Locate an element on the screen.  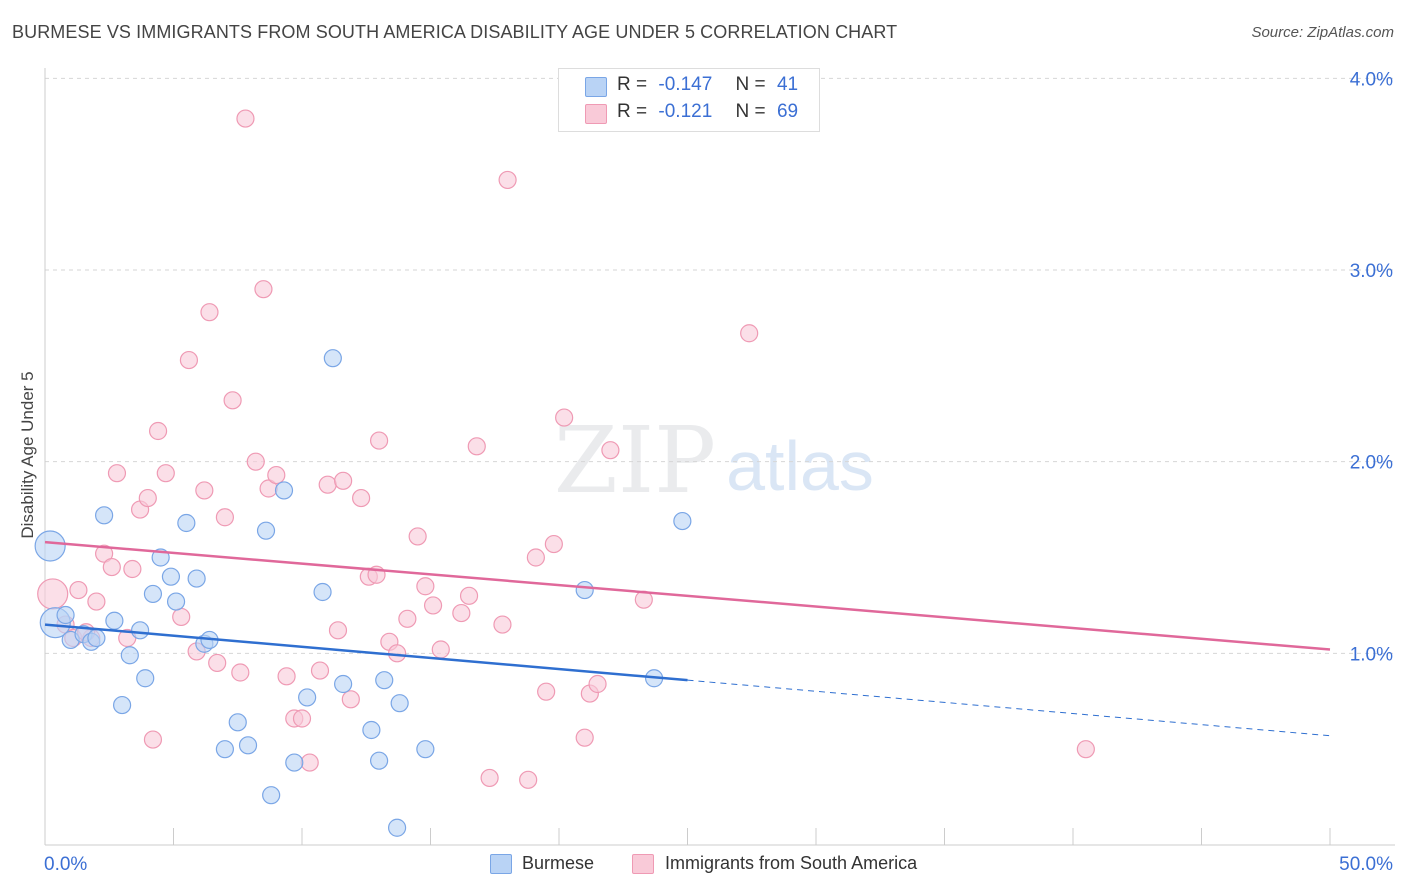
x-tick-label: 0.0% is located at coordinates (65, 864).